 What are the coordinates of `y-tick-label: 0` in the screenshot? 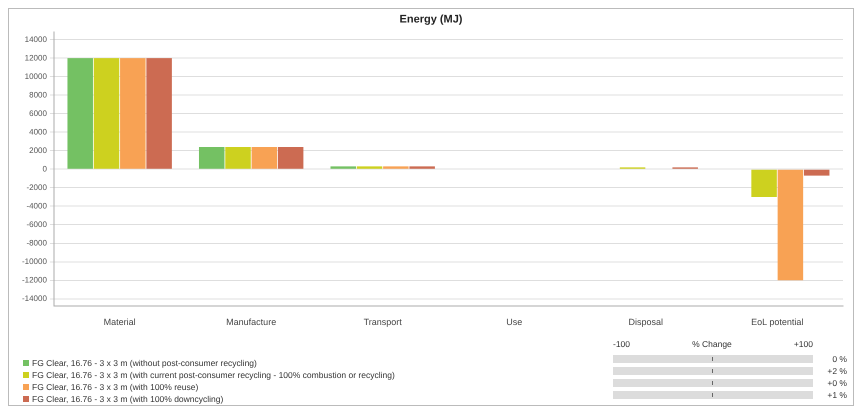 It's located at (45, 169).